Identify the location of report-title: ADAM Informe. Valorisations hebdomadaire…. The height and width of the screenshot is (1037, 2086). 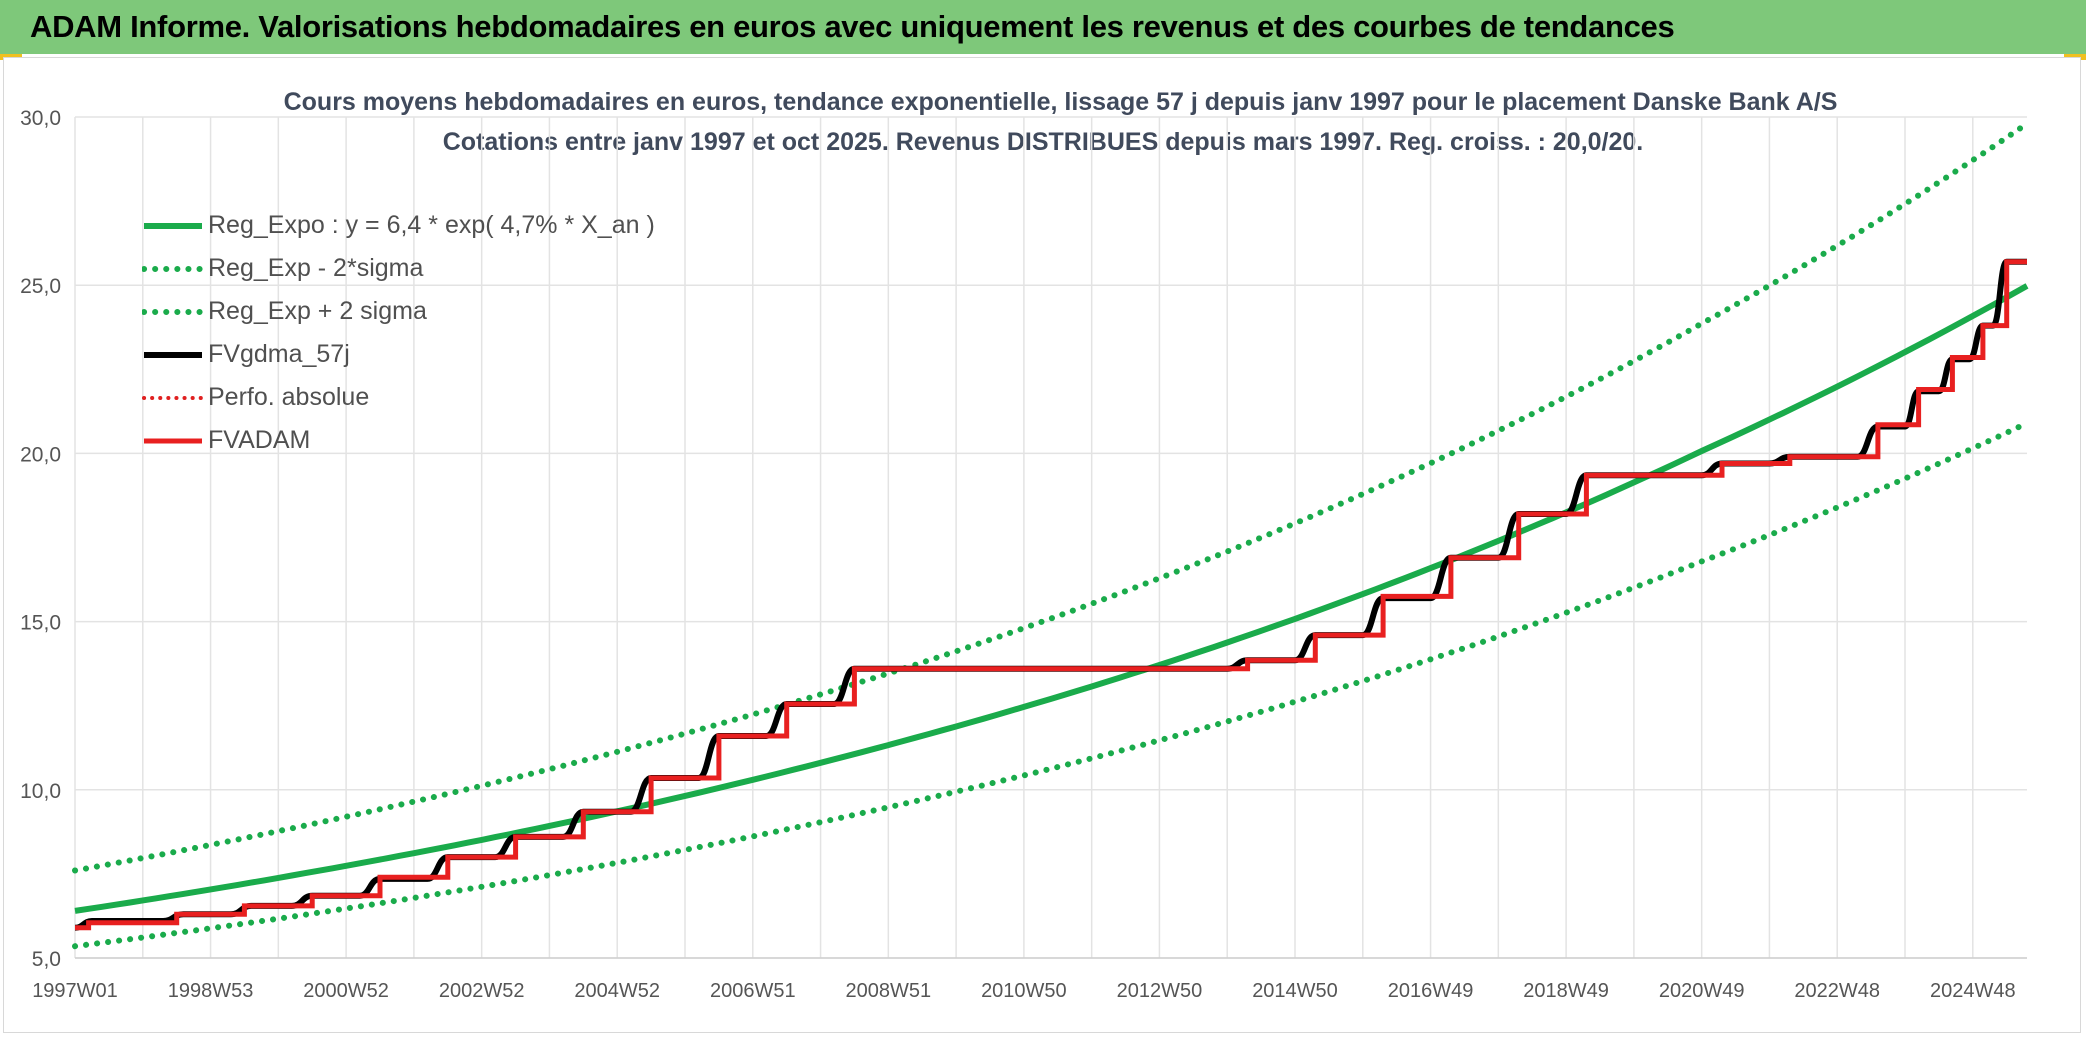
(852, 26).